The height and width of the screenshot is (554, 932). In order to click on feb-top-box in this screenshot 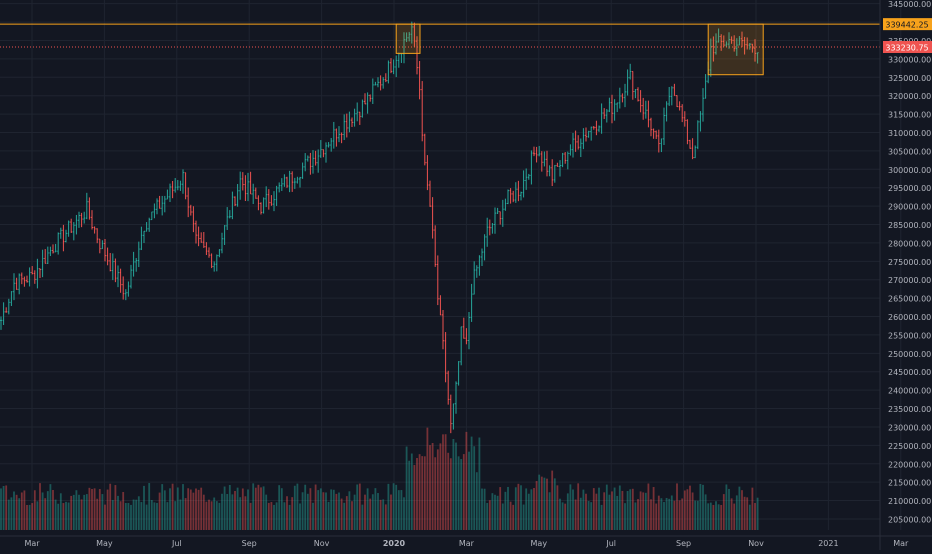, I will do `click(408, 38)`.